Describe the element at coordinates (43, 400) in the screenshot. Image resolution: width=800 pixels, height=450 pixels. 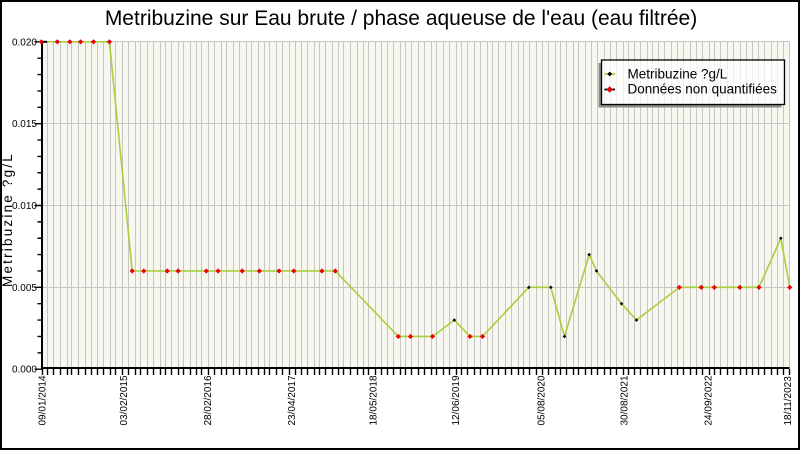
I see `svg-text: 09/01/2014` at that location.